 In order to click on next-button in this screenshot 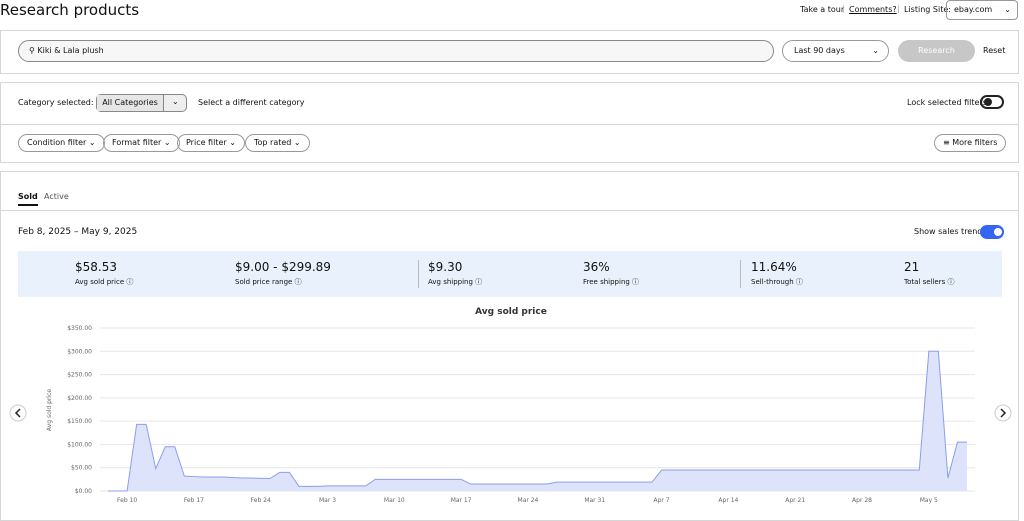, I will do `click(1003, 413)`.